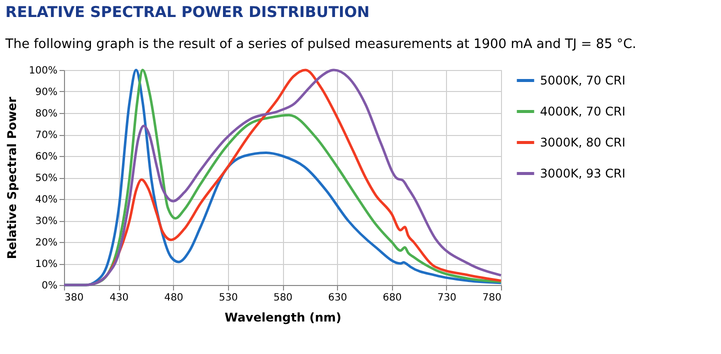  I want to click on legend-label: 4000K, 70 CRI, so click(583, 111).